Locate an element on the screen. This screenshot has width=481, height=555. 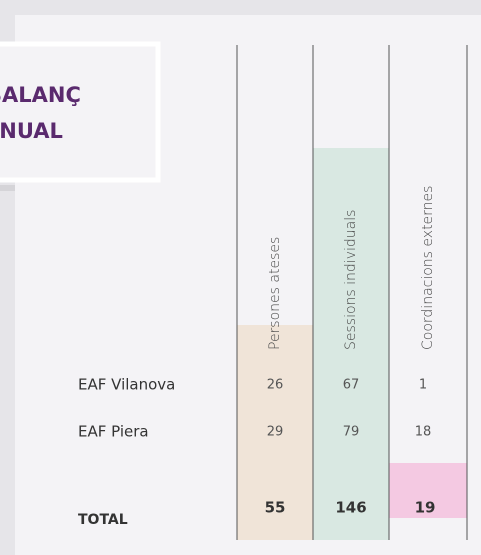
column-header: Coordinacions externes is located at coordinates (428, 268).